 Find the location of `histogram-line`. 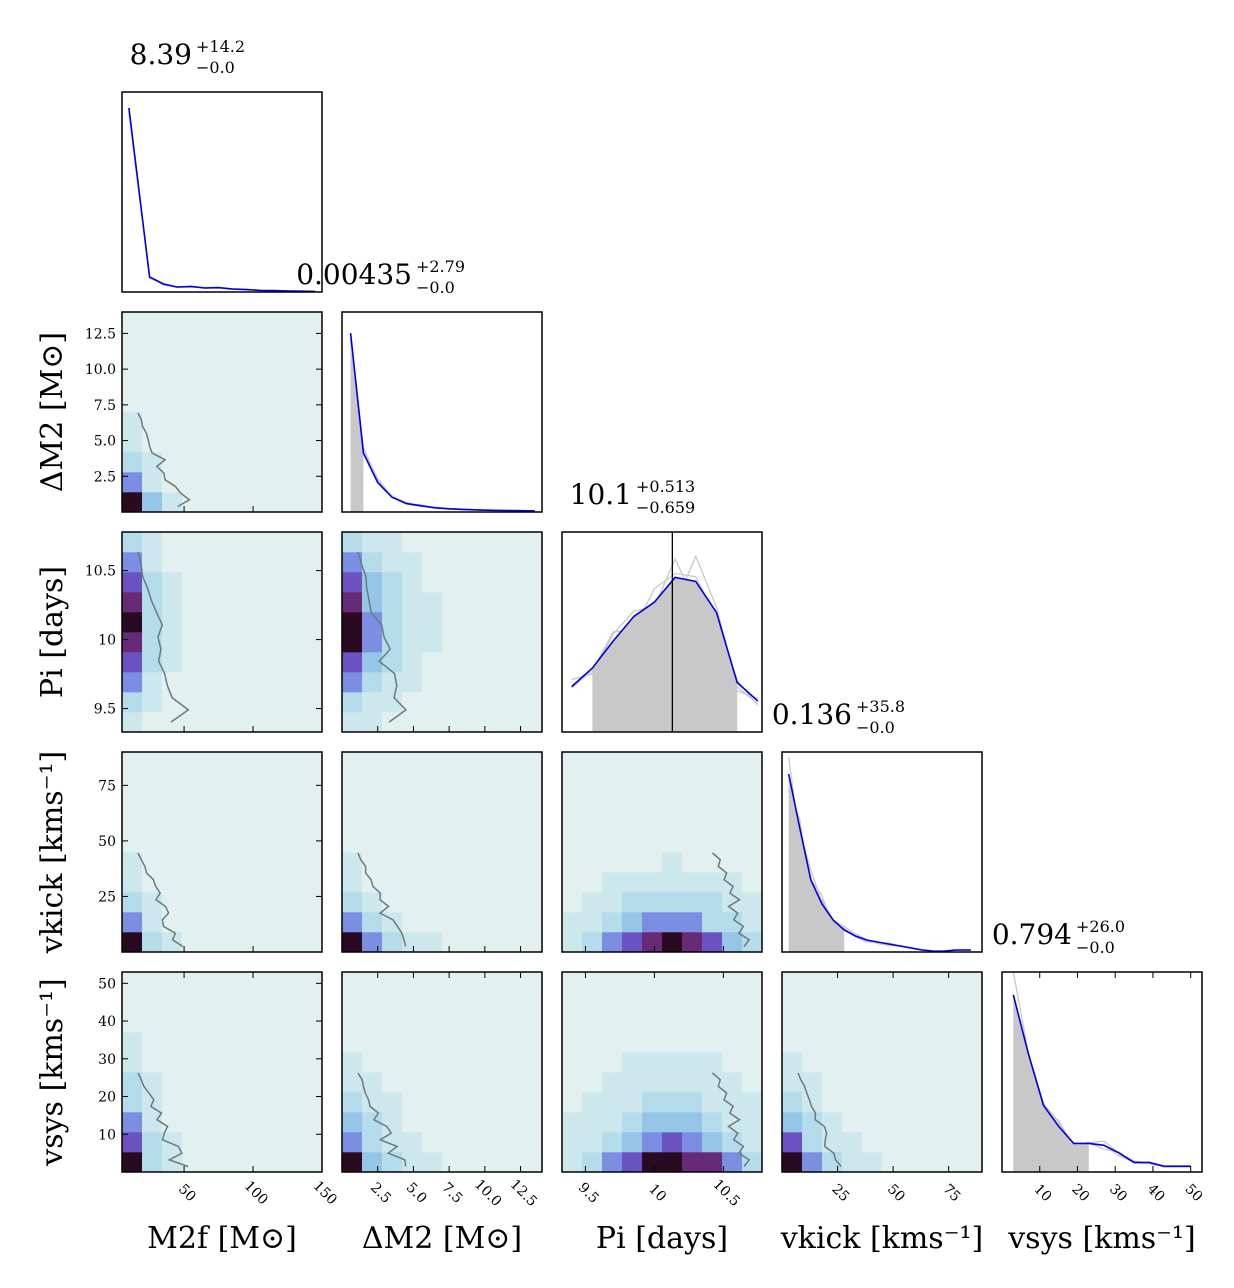

histogram-line is located at coordinates (442, 422).